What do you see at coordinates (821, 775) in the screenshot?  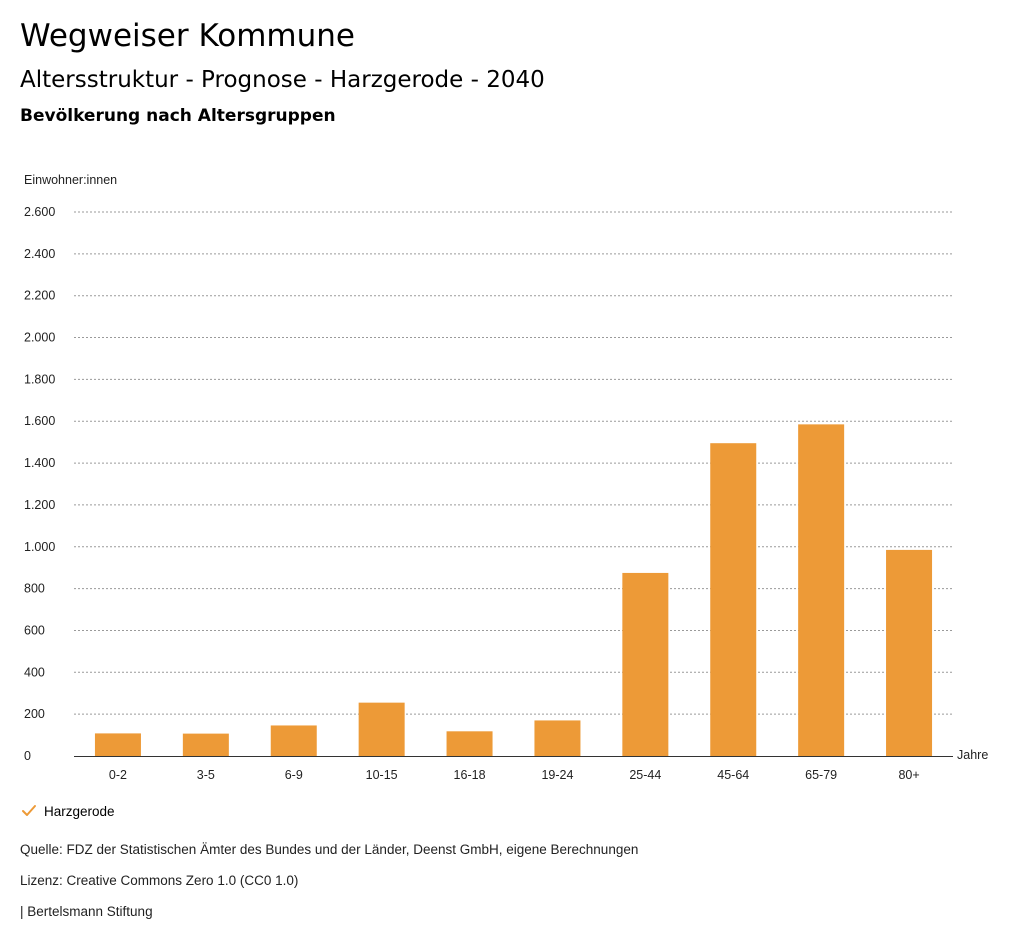 I see `x-tick-label: 65-79` at bounding box center [821, 775].